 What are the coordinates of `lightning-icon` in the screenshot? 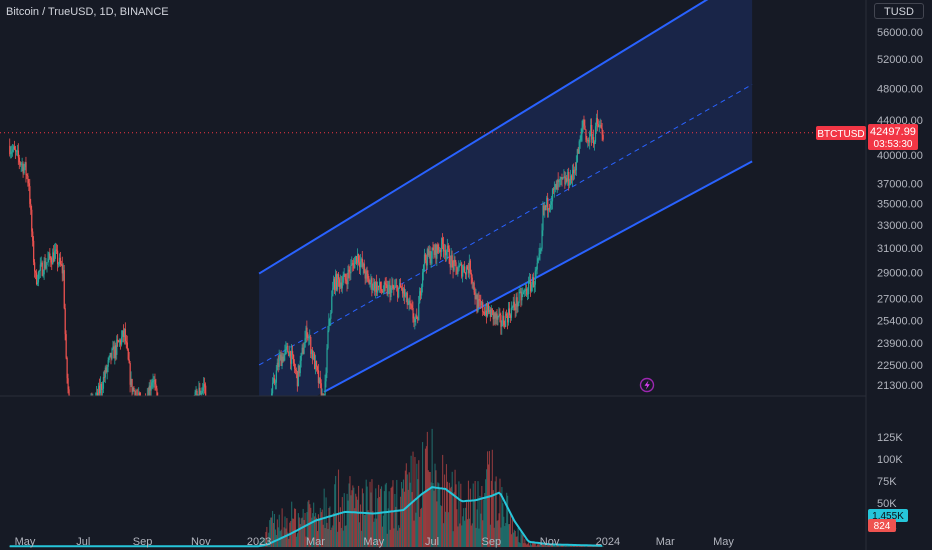 It's located at (647, 385).